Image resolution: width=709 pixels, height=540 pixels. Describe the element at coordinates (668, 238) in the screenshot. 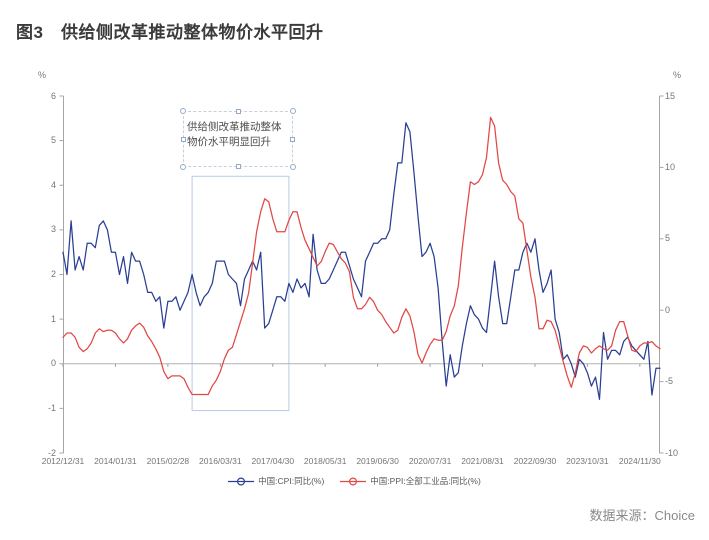

I see `right-axis-tick-label: 5` at that location.